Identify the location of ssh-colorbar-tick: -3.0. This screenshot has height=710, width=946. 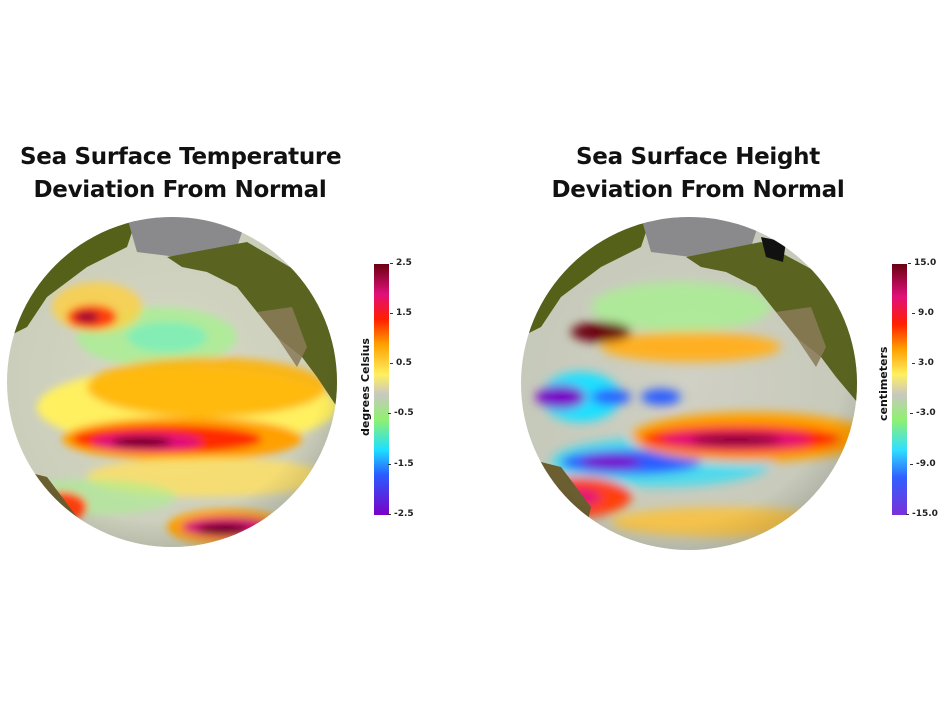
(923, 413).